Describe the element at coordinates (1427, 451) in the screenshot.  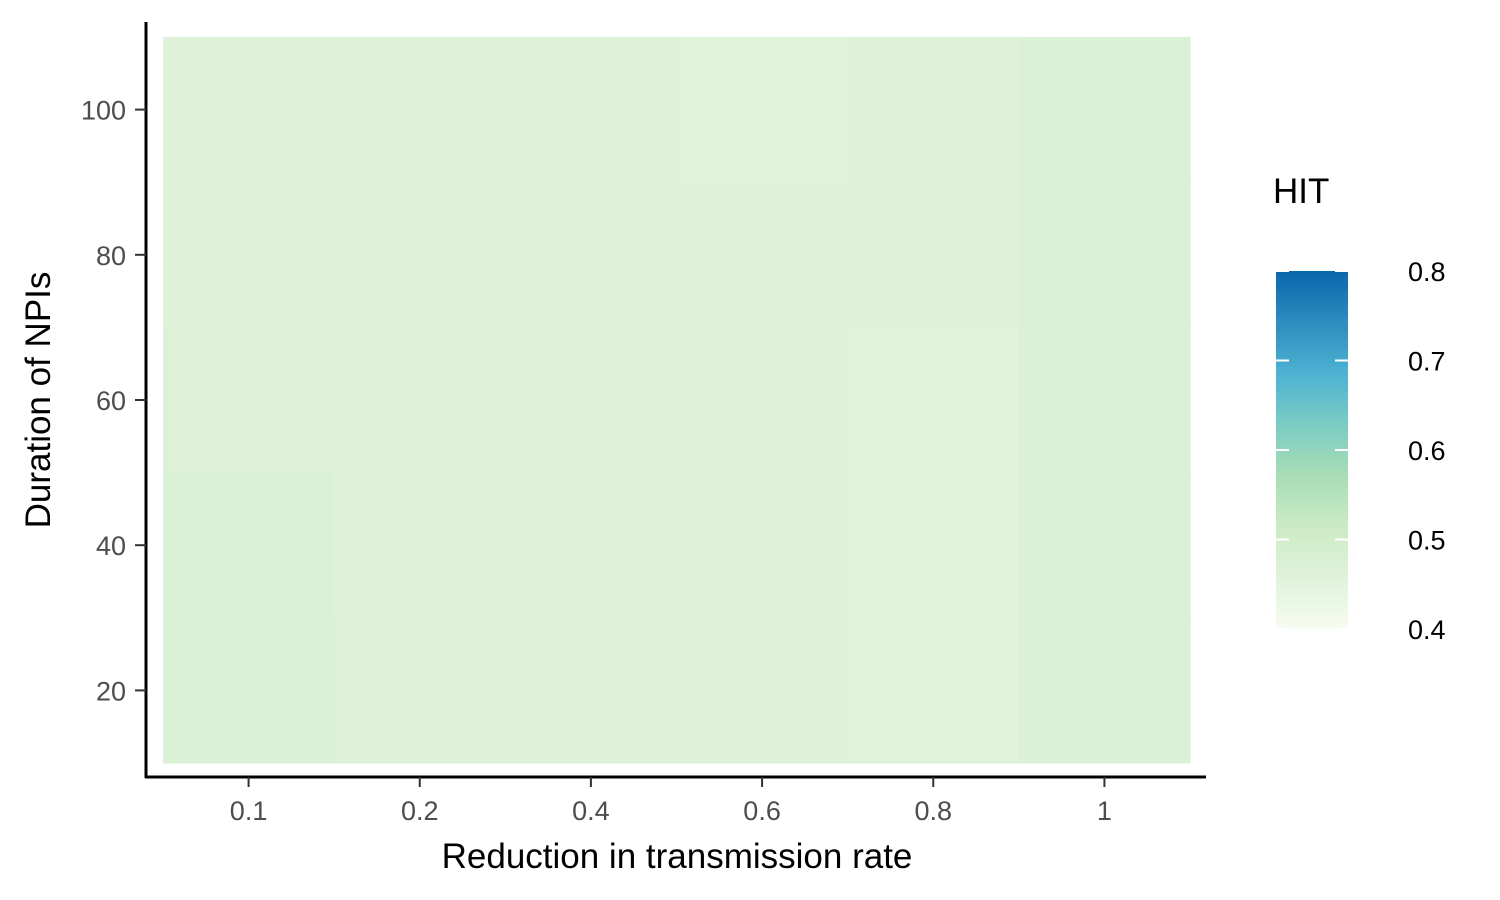
I see `legend-label: 0.6` at that location.